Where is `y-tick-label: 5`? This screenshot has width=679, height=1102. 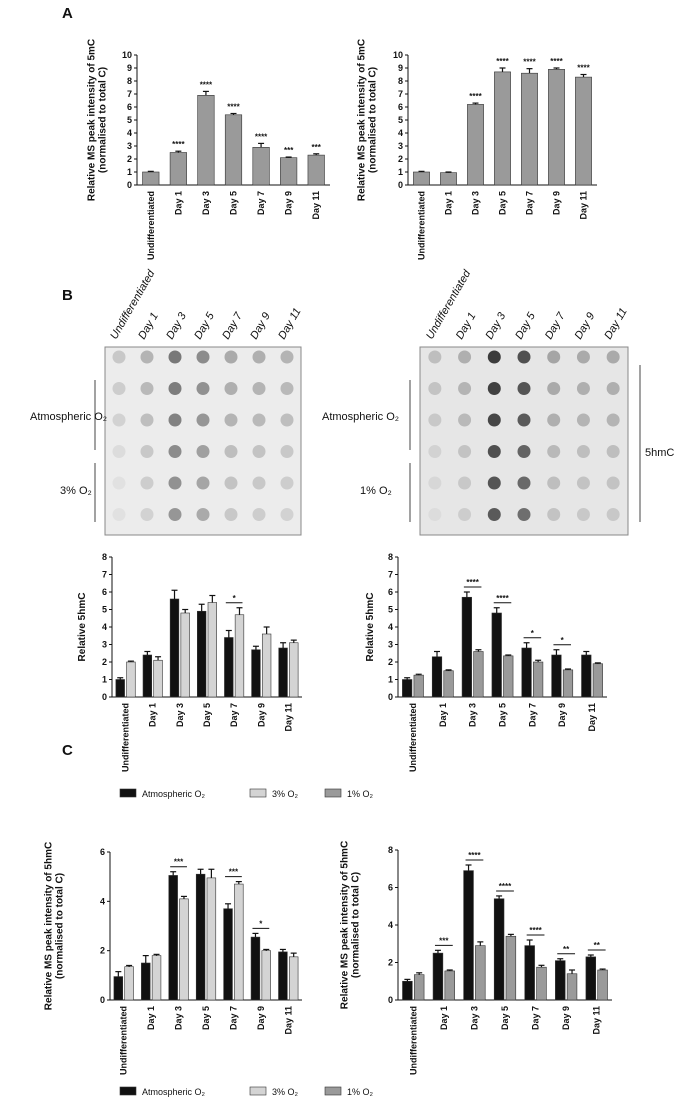 y-tick-label: 5 is located at coordinates (400, 120).